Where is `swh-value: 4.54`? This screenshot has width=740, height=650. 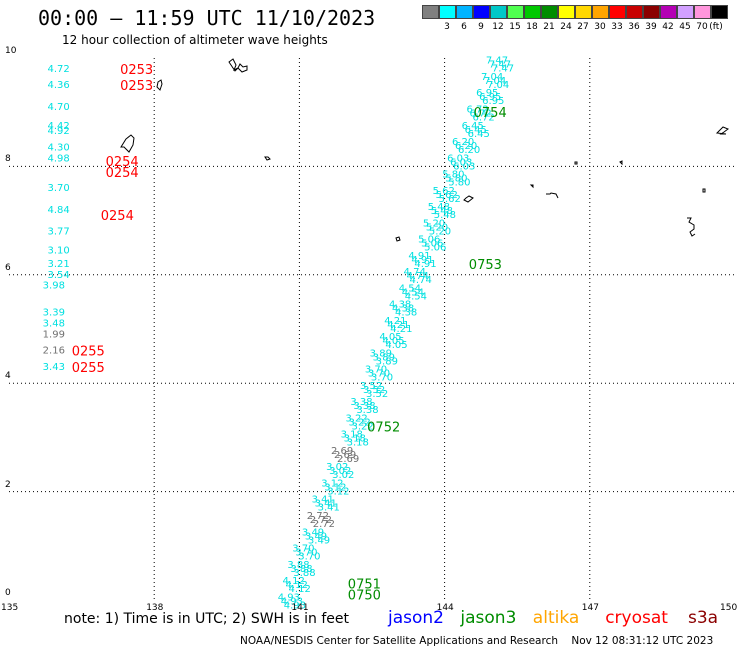
swh-value: 4.54 is located at coordinates (410, 288).